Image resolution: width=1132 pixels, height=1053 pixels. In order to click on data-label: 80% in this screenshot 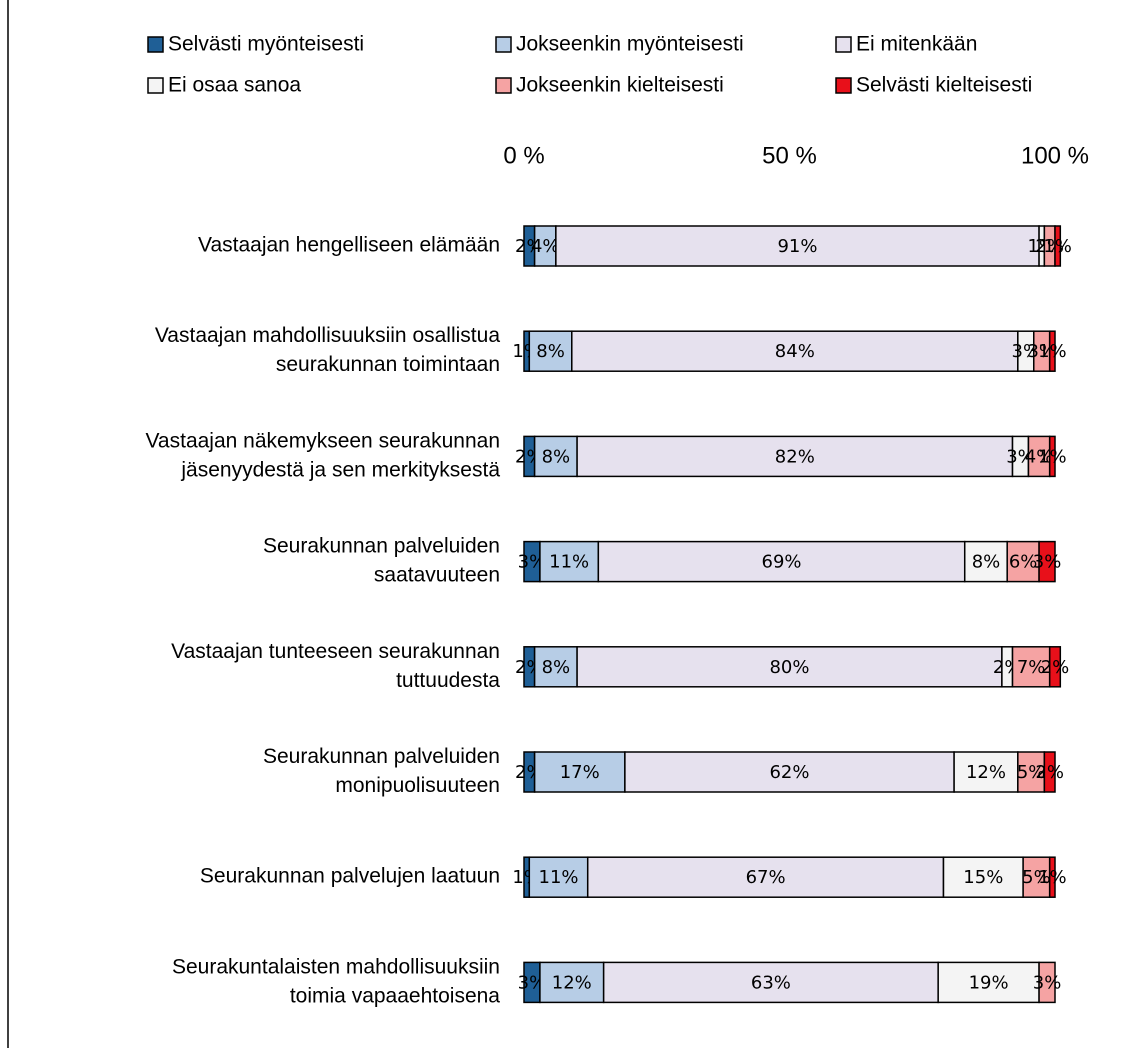, I will do `click(789, 667)`.